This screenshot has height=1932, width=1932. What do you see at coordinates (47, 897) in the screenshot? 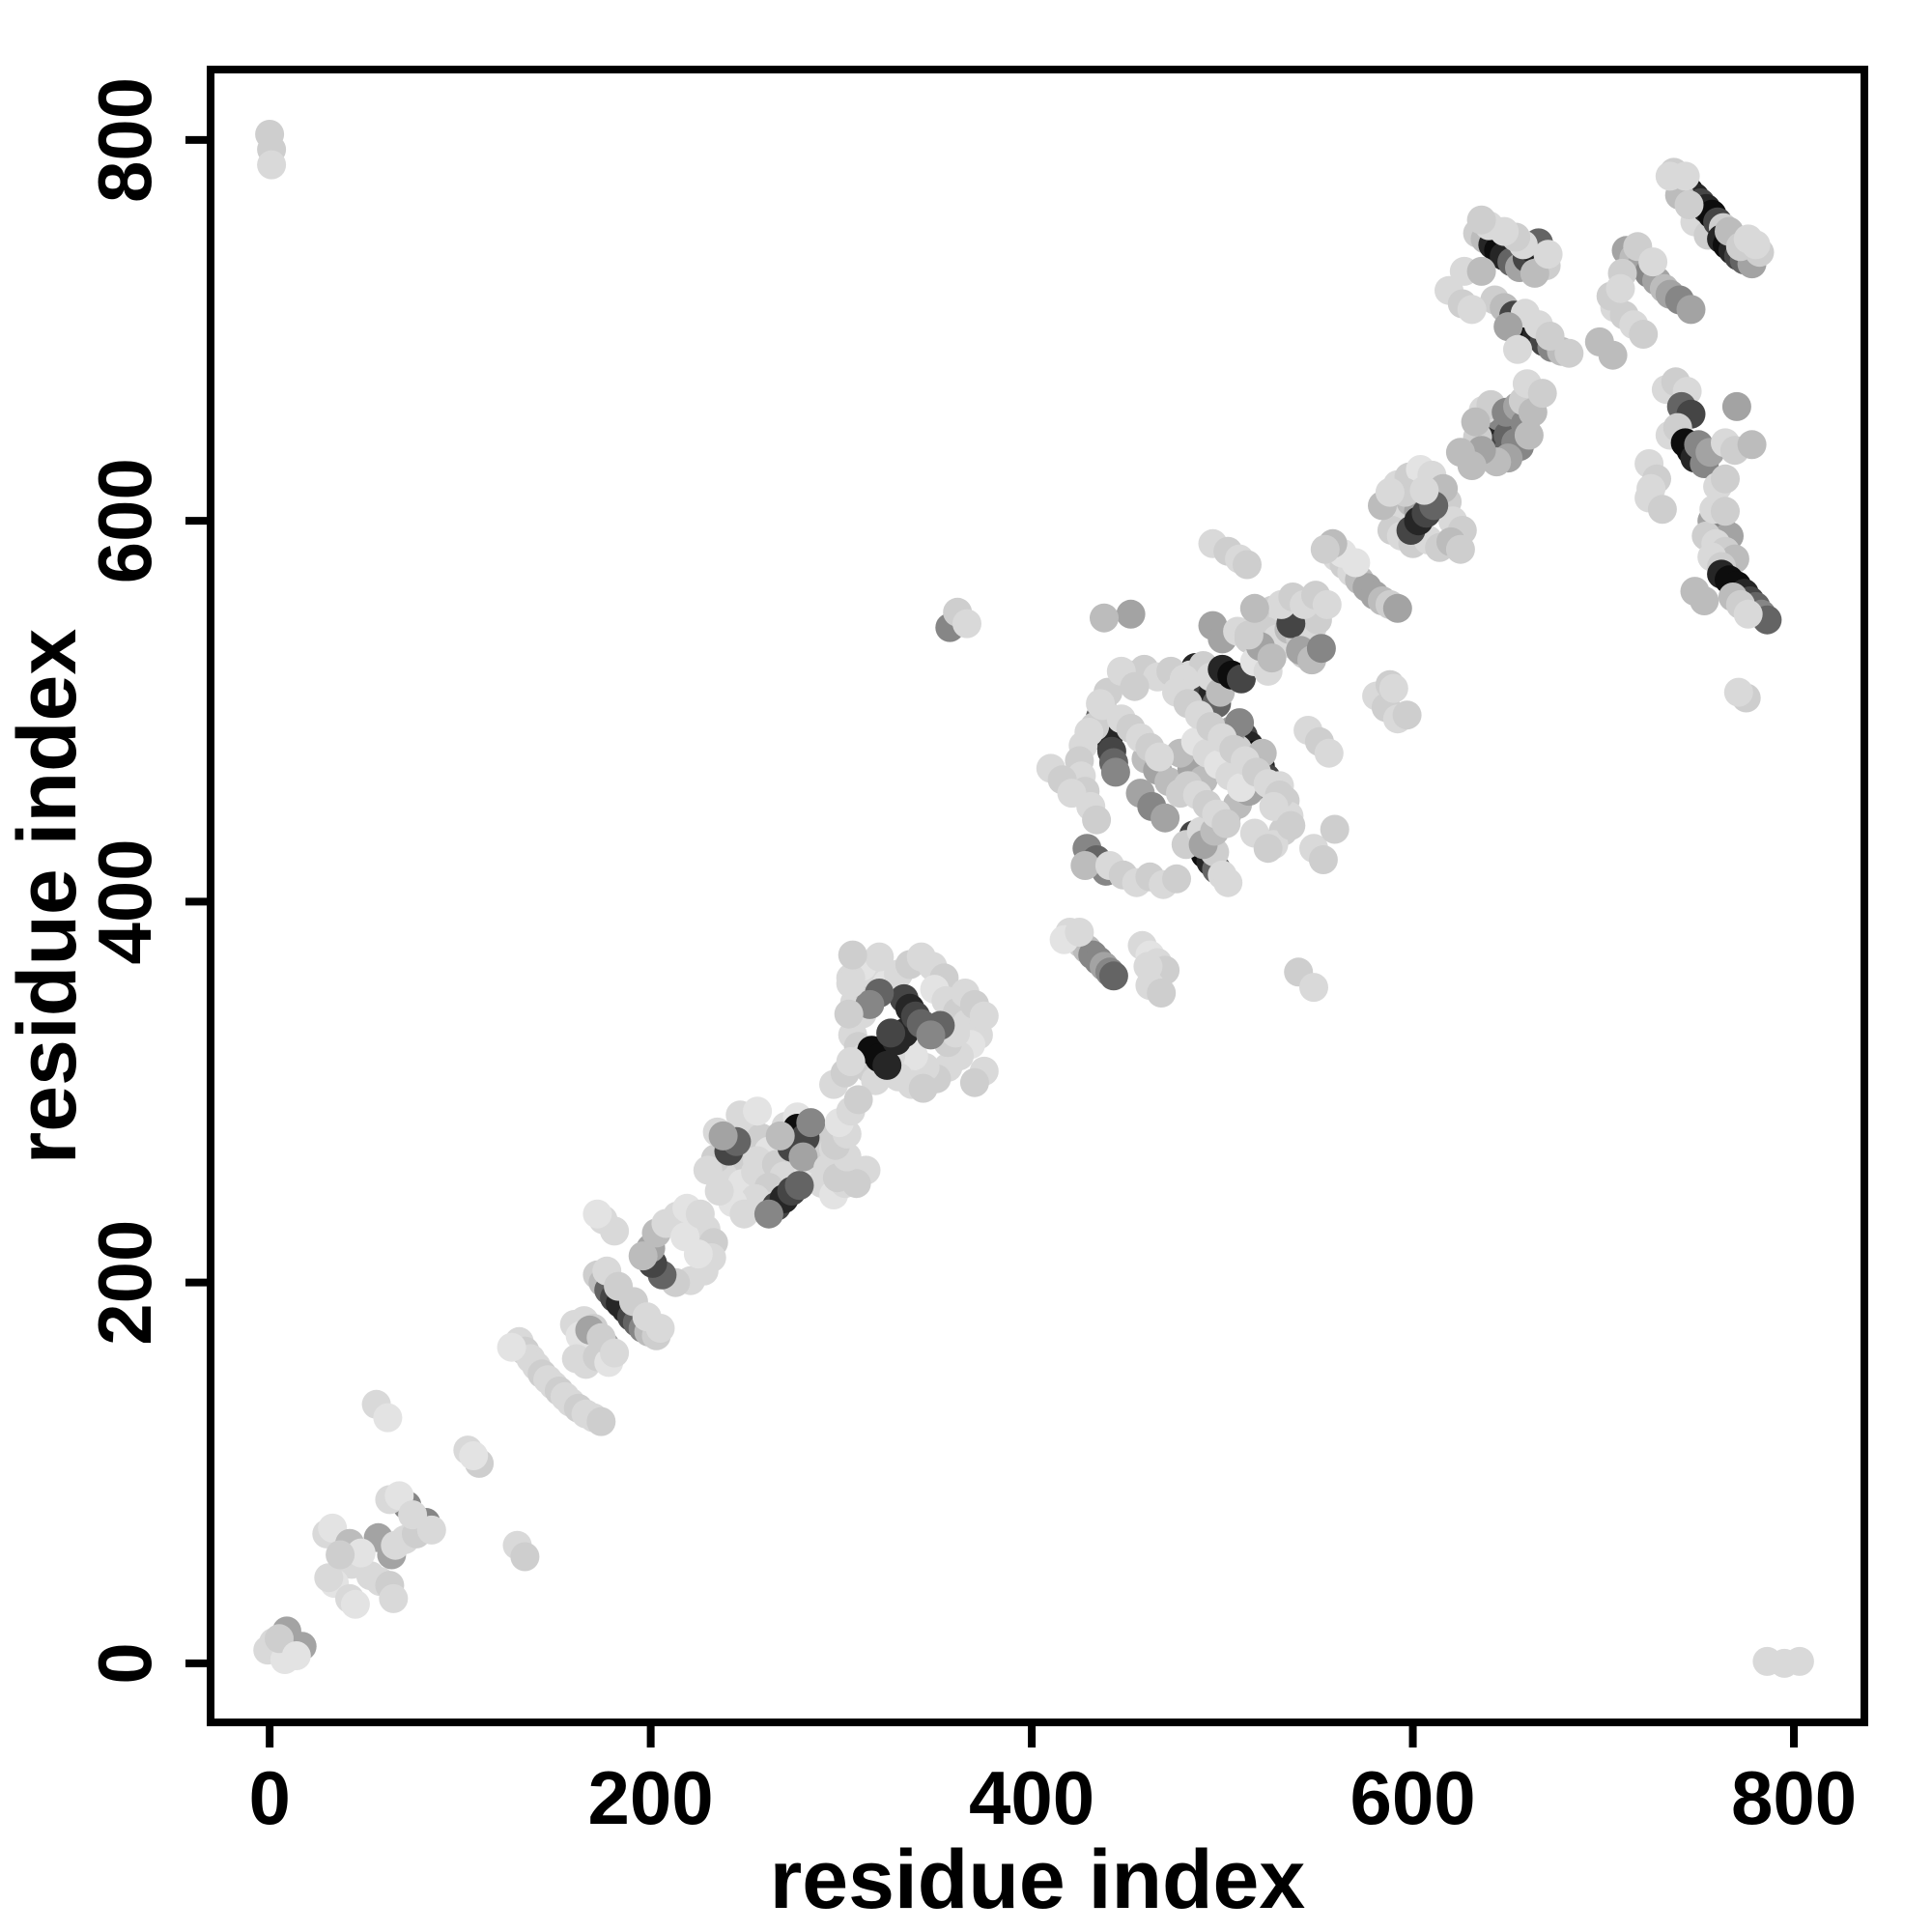
I see `y-axis-title: residue index` at bounding box center [47, 897].